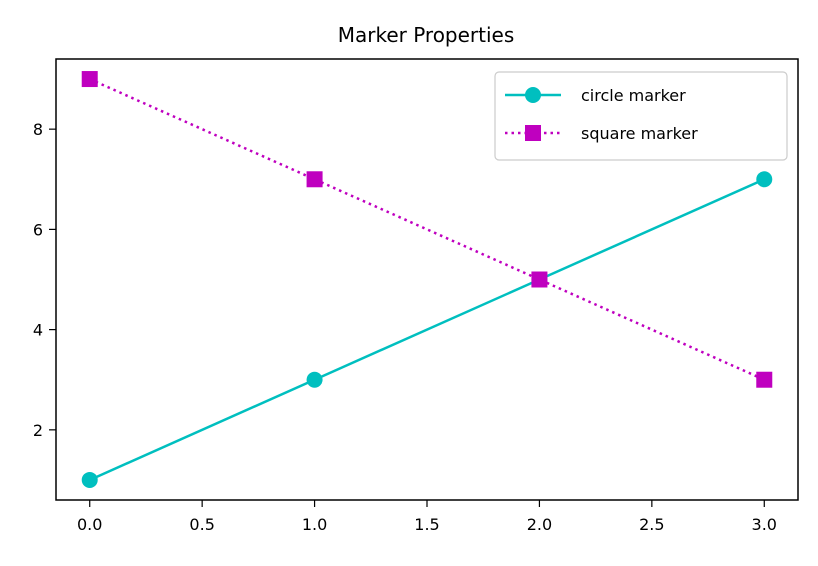  I want to click on legend-circle-marker, so click(533, 95).